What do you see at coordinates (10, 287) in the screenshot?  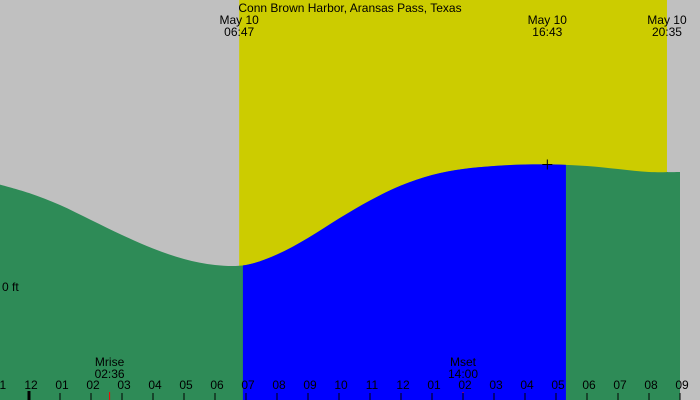 I see `y-axis-label: 0 ft` at bounding box center [10, 287].